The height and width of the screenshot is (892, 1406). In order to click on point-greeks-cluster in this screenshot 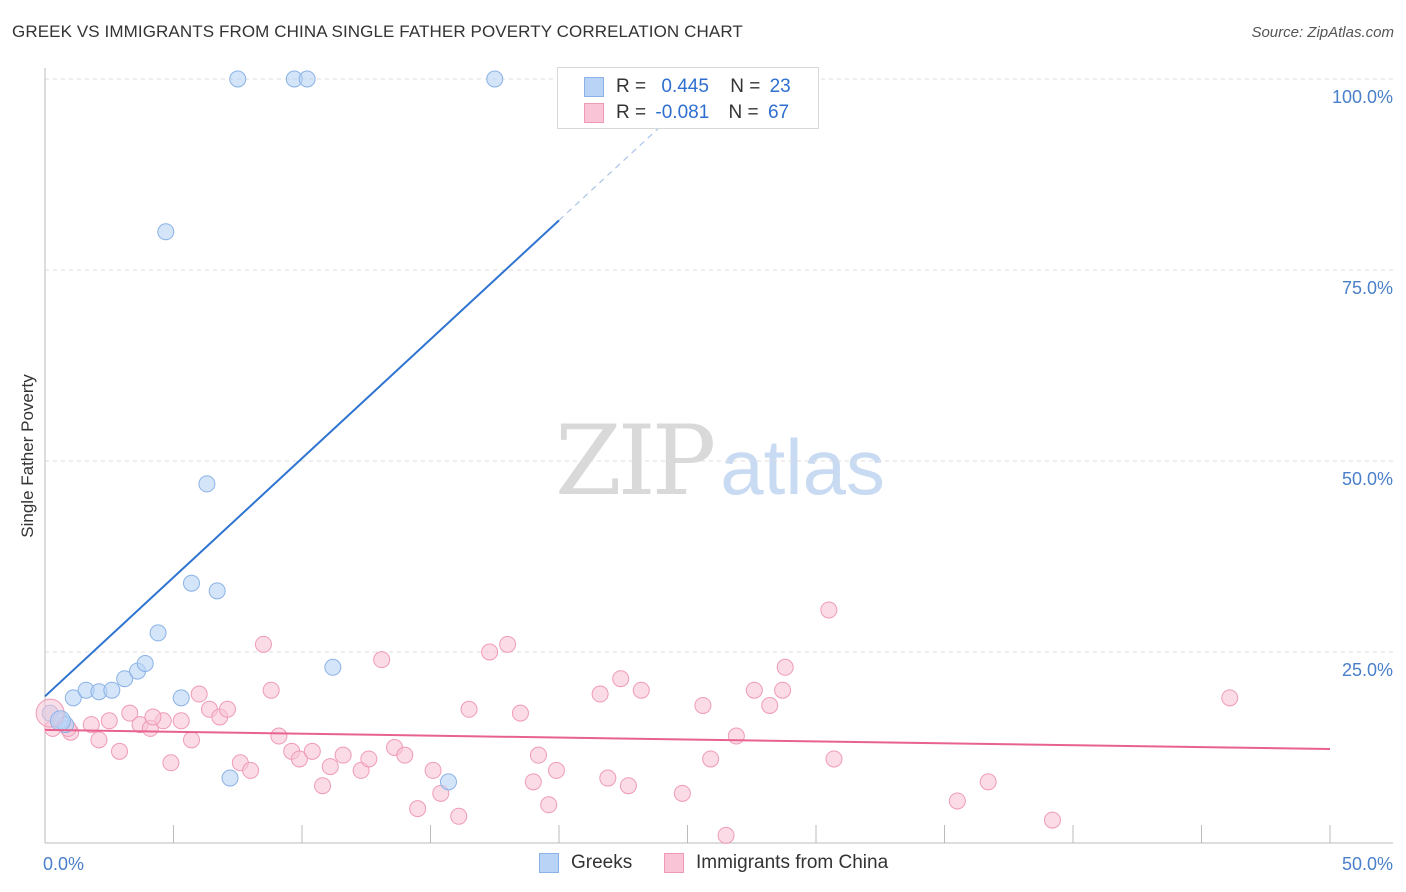, I will do `click(60, 721)`.